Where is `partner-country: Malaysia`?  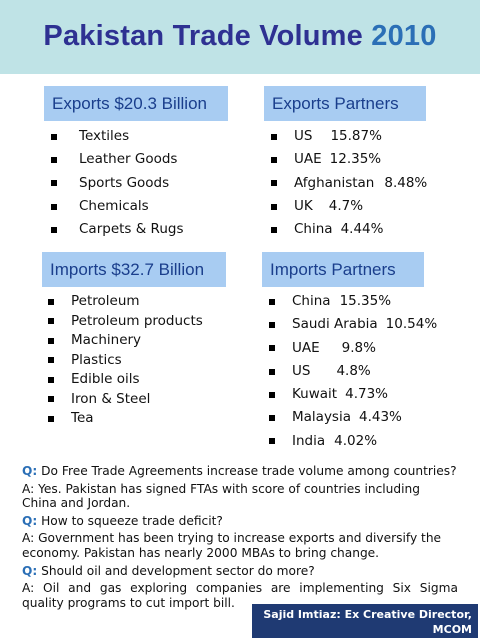 partner-country: Malaysia is located at coordinates (321, 417).